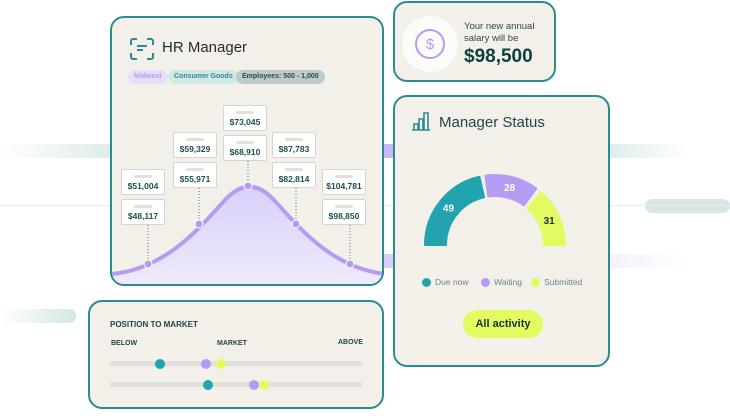  Describe the element at coordinates (495, 210) in the screenshot. I see `status-gauge: 49 28 31` at that location.